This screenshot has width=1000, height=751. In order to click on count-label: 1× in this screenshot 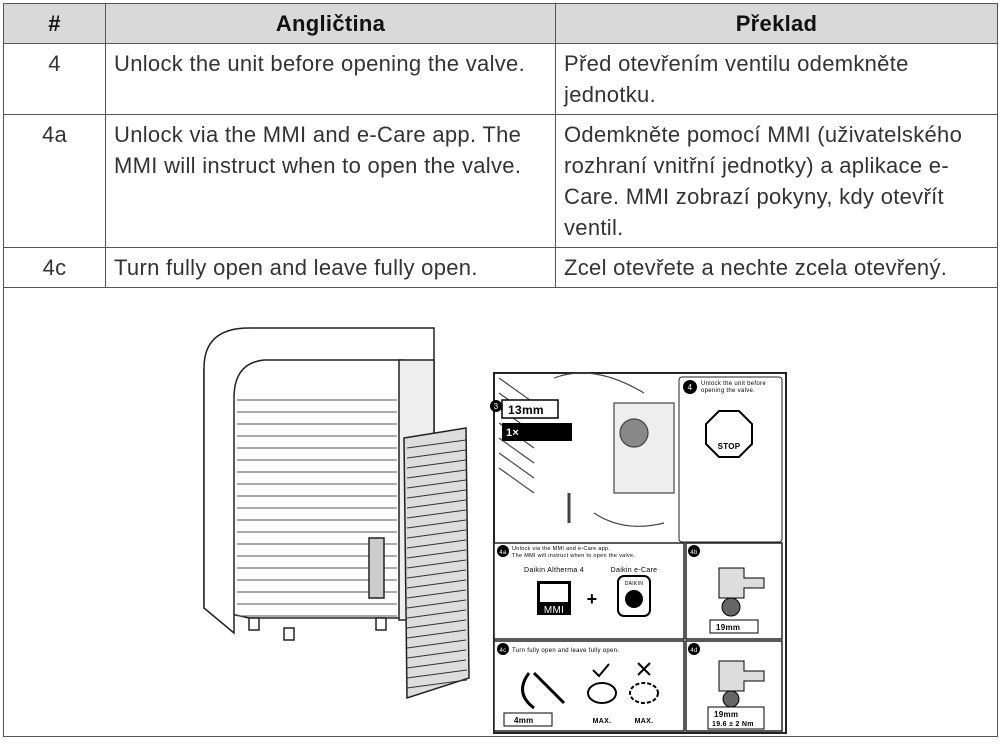, I will do `click(512, 433)`.